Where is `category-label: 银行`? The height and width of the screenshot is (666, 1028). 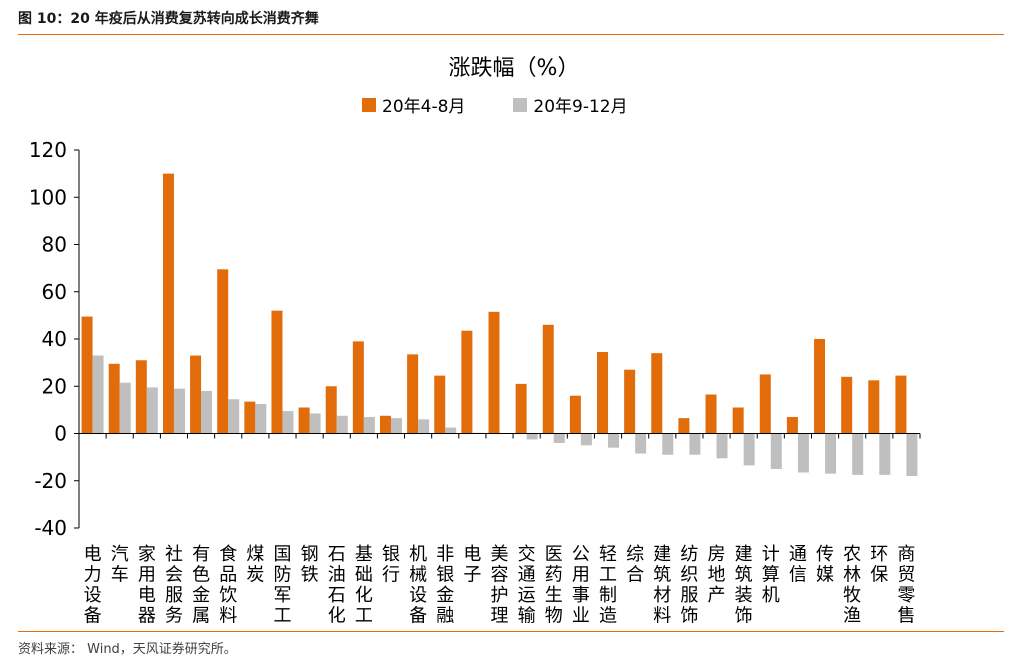
category-label: 银行 is located at coordinates (391, 565).